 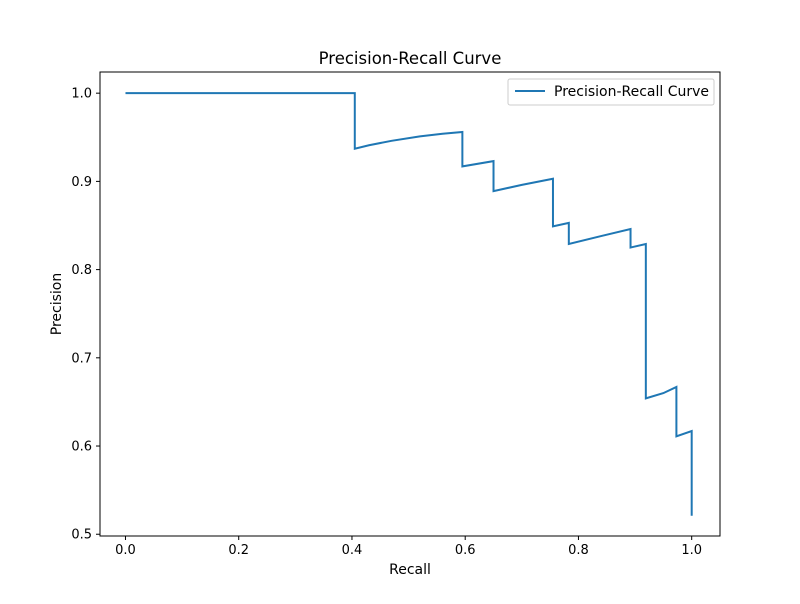 What do you see at coordinates (410, 570) in the screenshot?
I see `x-axis-label: Recall` at bounding box center [410, 570].